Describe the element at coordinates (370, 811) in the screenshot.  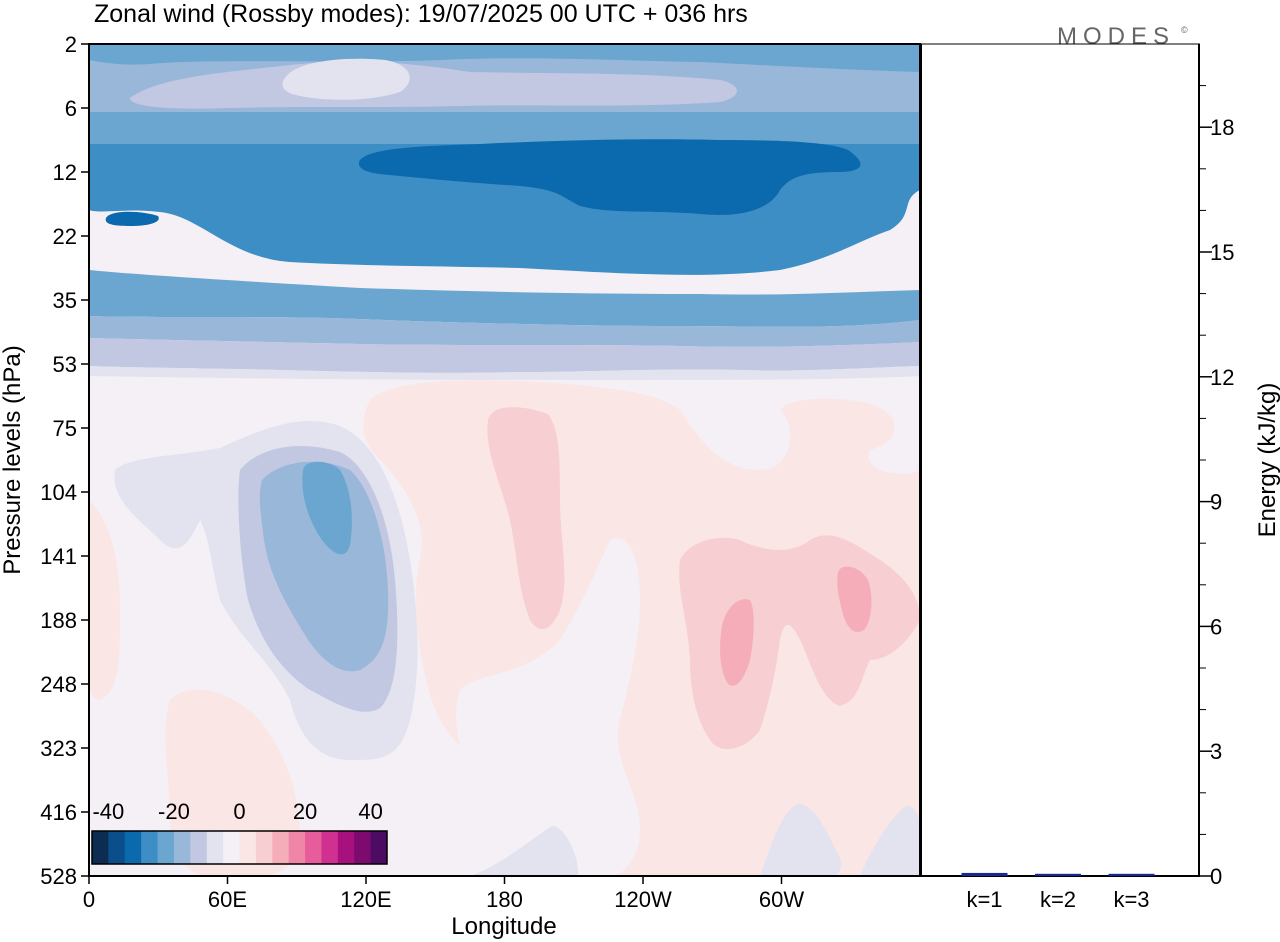
I see `colorbar-tick-label: 40` at that location.